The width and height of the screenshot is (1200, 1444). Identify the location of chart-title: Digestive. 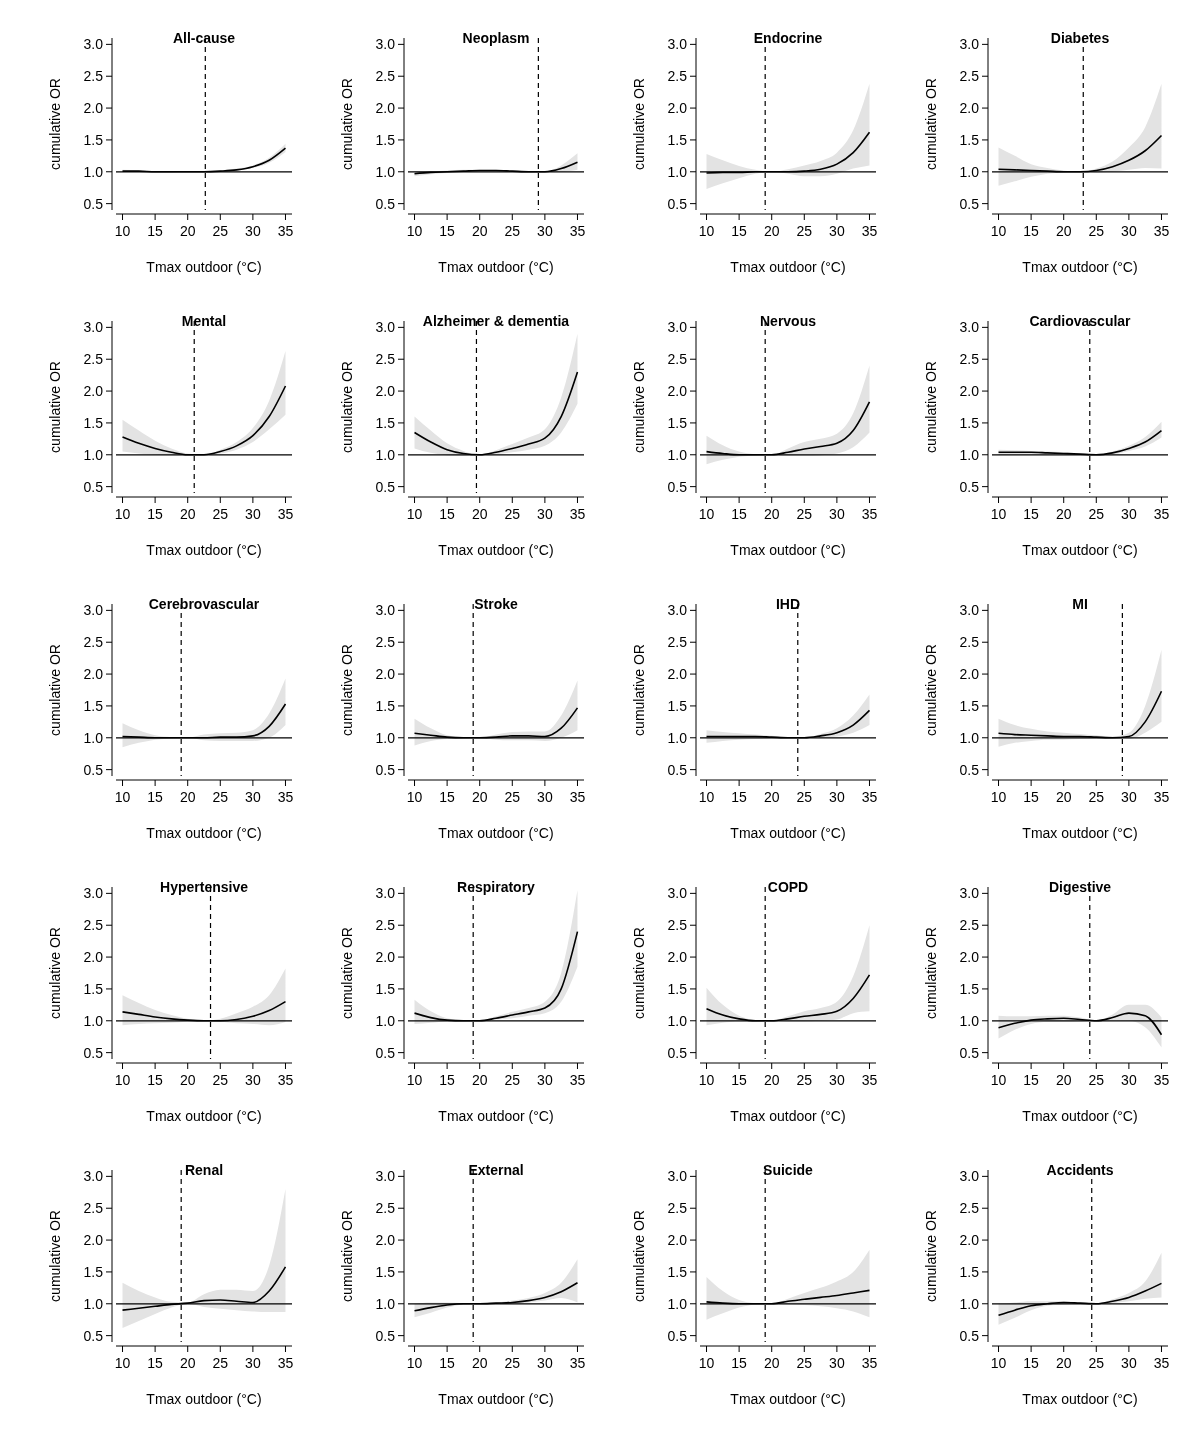
(1080, 887).